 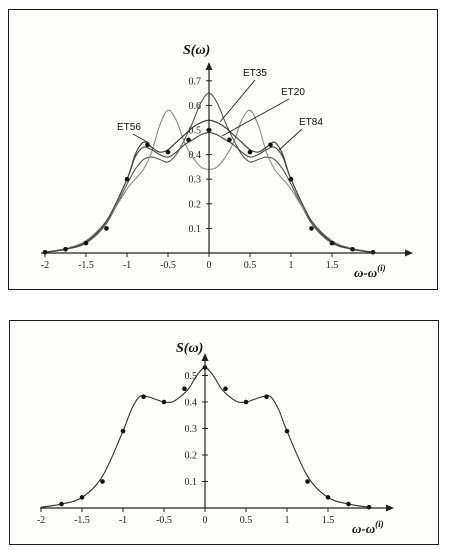 What do you see at coordinates (293, 92) in the screenshot?
I see `annotation-et20: ET20` at bounding box center [293, 92].